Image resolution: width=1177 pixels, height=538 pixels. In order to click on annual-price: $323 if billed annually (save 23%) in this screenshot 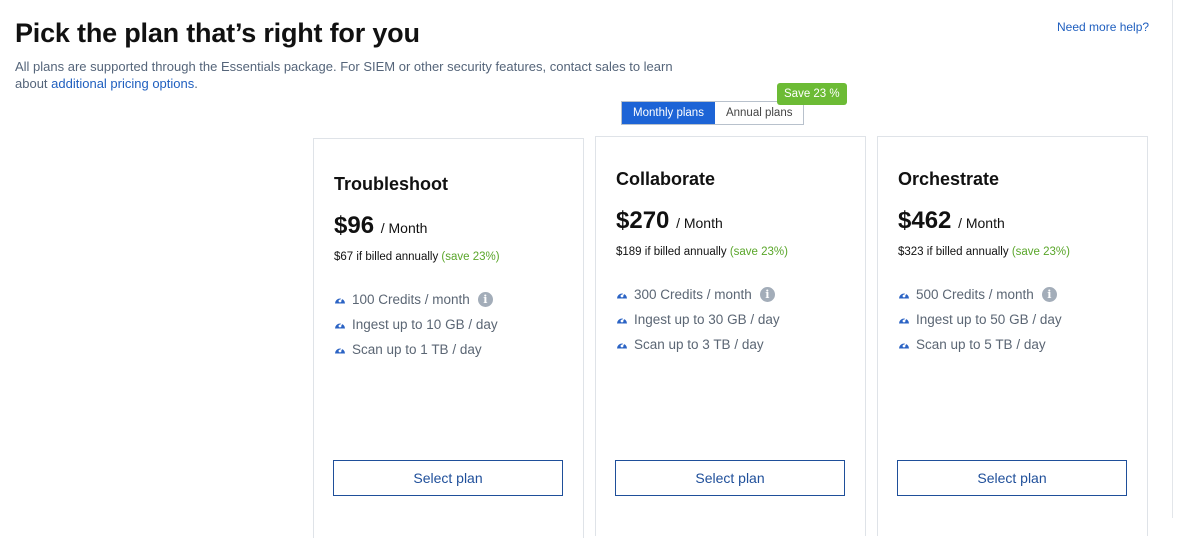, I will do `click(984, 252)`.